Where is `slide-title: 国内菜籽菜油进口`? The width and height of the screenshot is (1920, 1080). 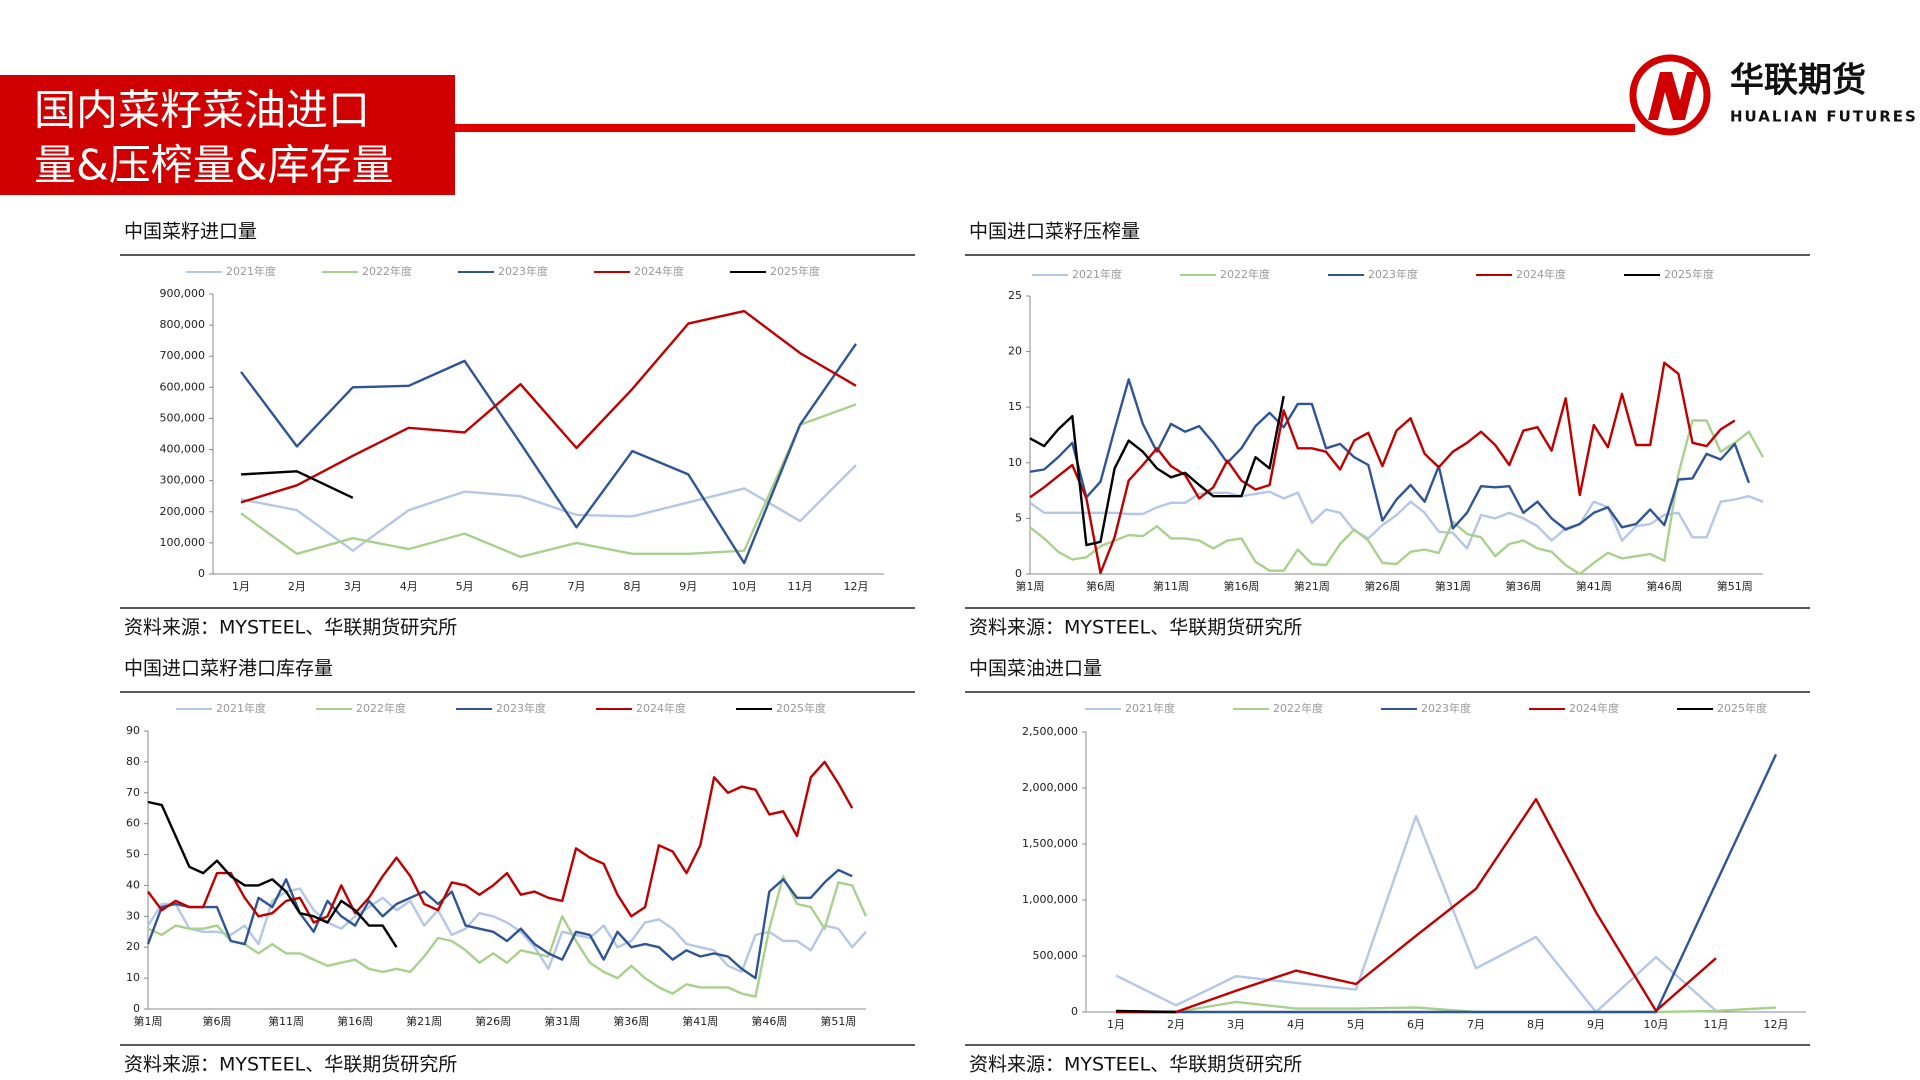
slide-title: 国内菜籽菜油进口 is located at coordinates (202, 110).